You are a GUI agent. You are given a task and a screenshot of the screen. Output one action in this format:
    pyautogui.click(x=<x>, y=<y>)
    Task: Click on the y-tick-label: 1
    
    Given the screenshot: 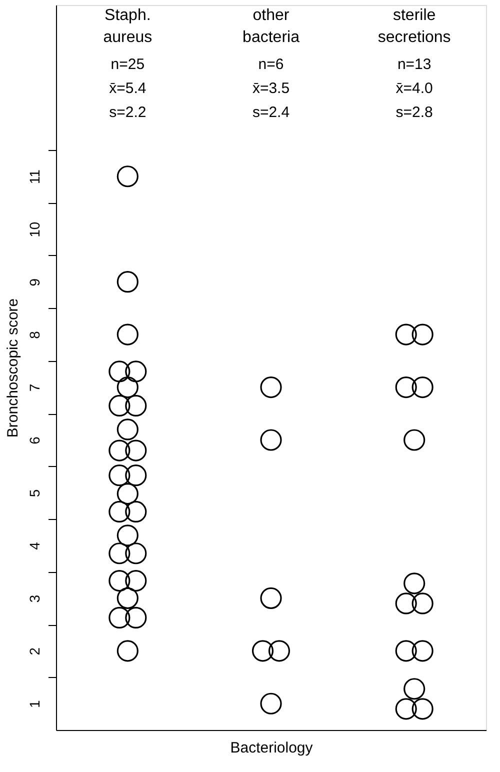 What is the action you would take?
    pyautogui.click(x=34, y=704)
    